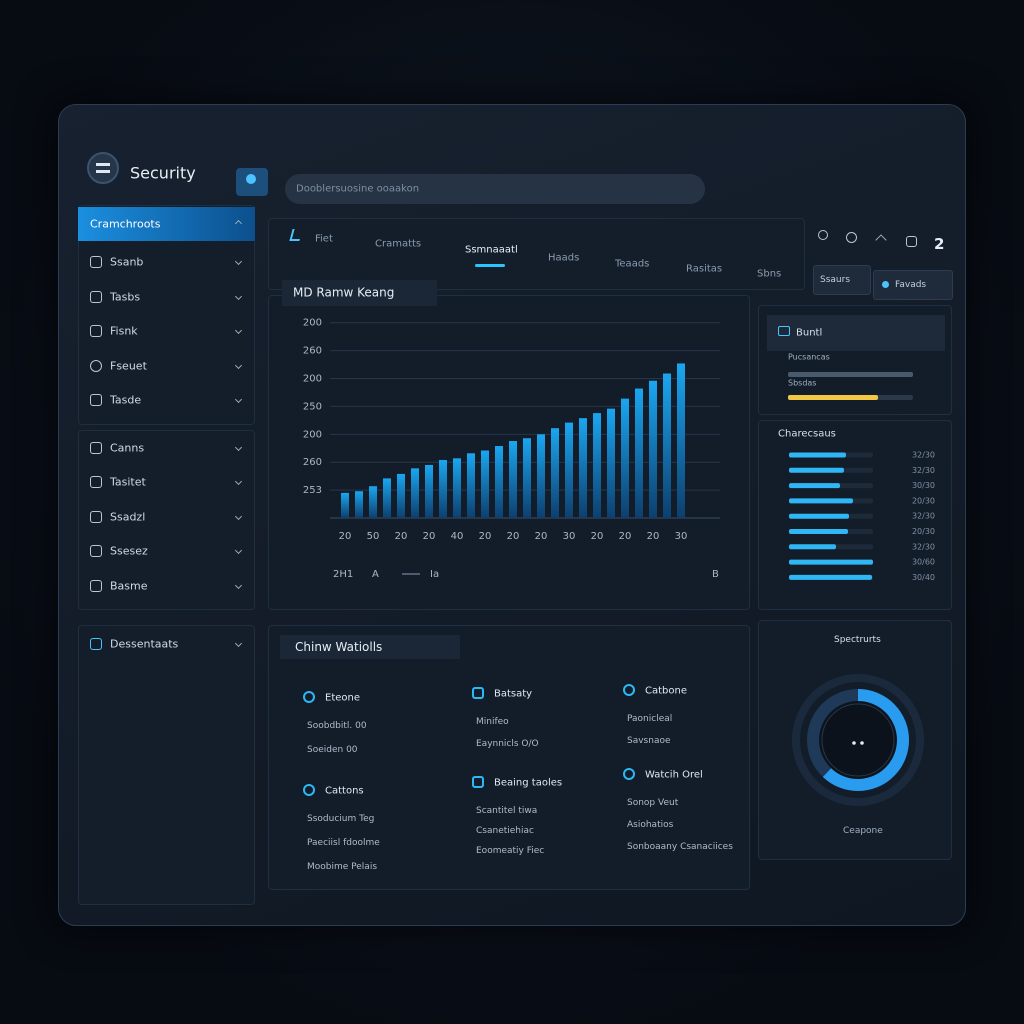 This screenshot has width=1024, height=1024. What do you see at coordinates (125, 297) in the screenshot?
I see `nav-item: Tasbs` at bounding box center [125, 297].